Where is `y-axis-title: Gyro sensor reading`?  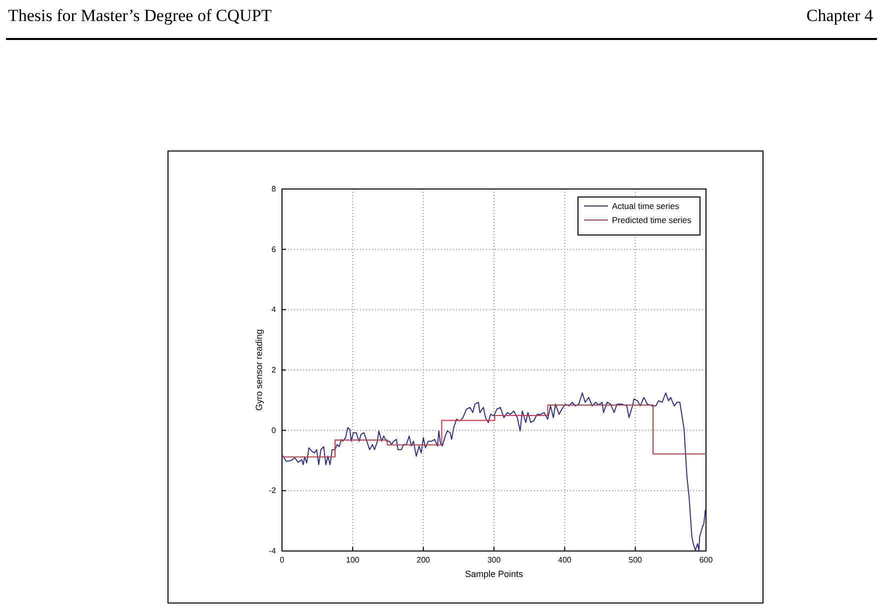
y-axis-title: Gyro sensor reading is located at coordinates (259, 370).